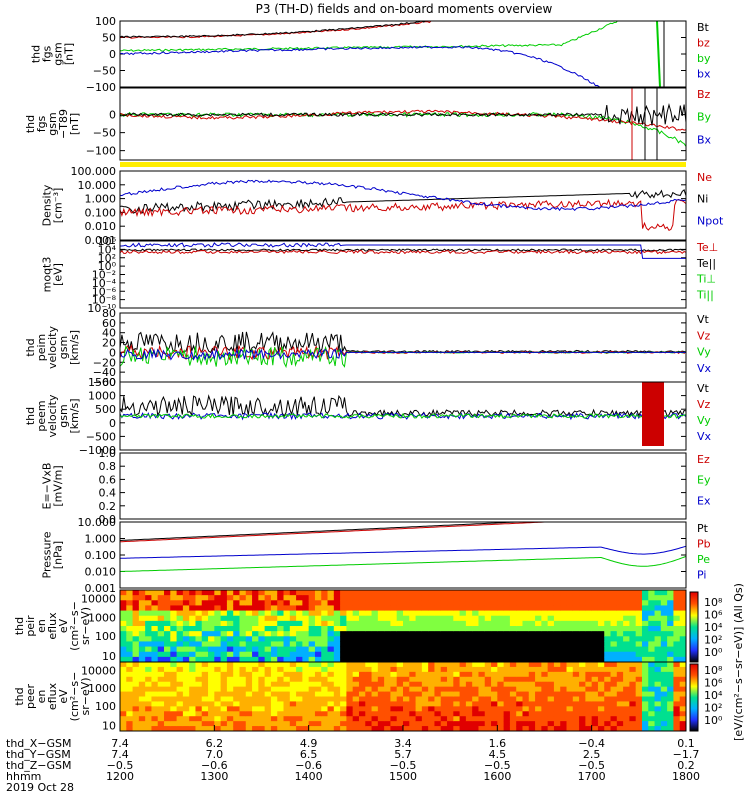 This screenshot has height=800, width=750. What do you see at coordinates (47, 205) in the screenshot?
I see `y-axis-label-line: Density` at bounding box center [47, 205].